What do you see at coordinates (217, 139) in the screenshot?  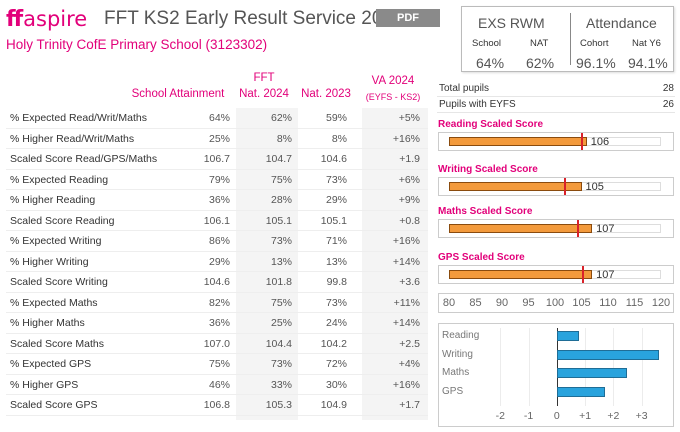 I see `table-row: % Higher Read/Writ/Maths 25% 8% 8% +16%` at bounding box center [217, 139].